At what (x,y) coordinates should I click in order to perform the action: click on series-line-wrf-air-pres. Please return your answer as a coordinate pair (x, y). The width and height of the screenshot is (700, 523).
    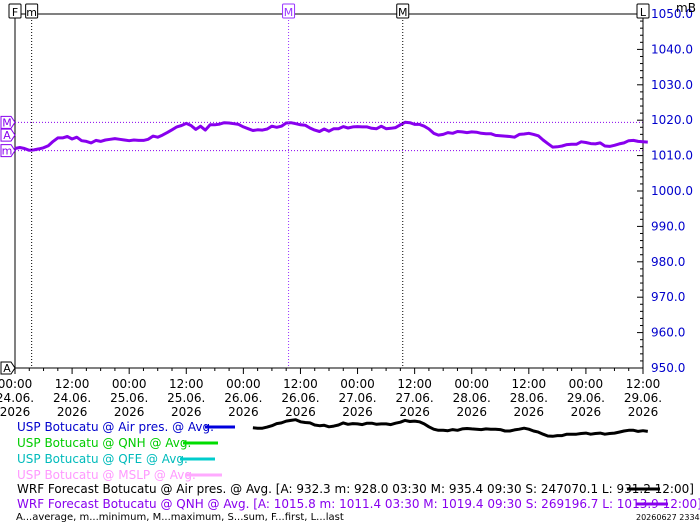
    Looking at the image, I should click on (450, 428).